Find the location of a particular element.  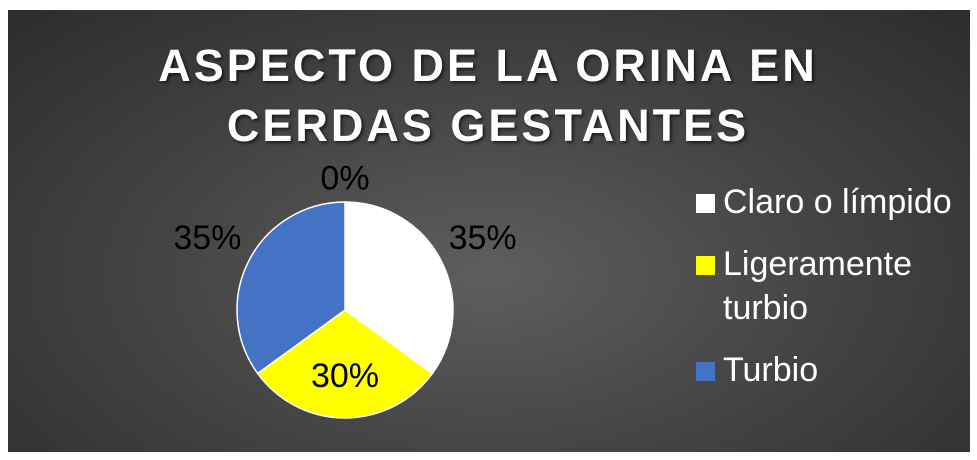

legend-label: Turbio is located at coordinates (771, 370).